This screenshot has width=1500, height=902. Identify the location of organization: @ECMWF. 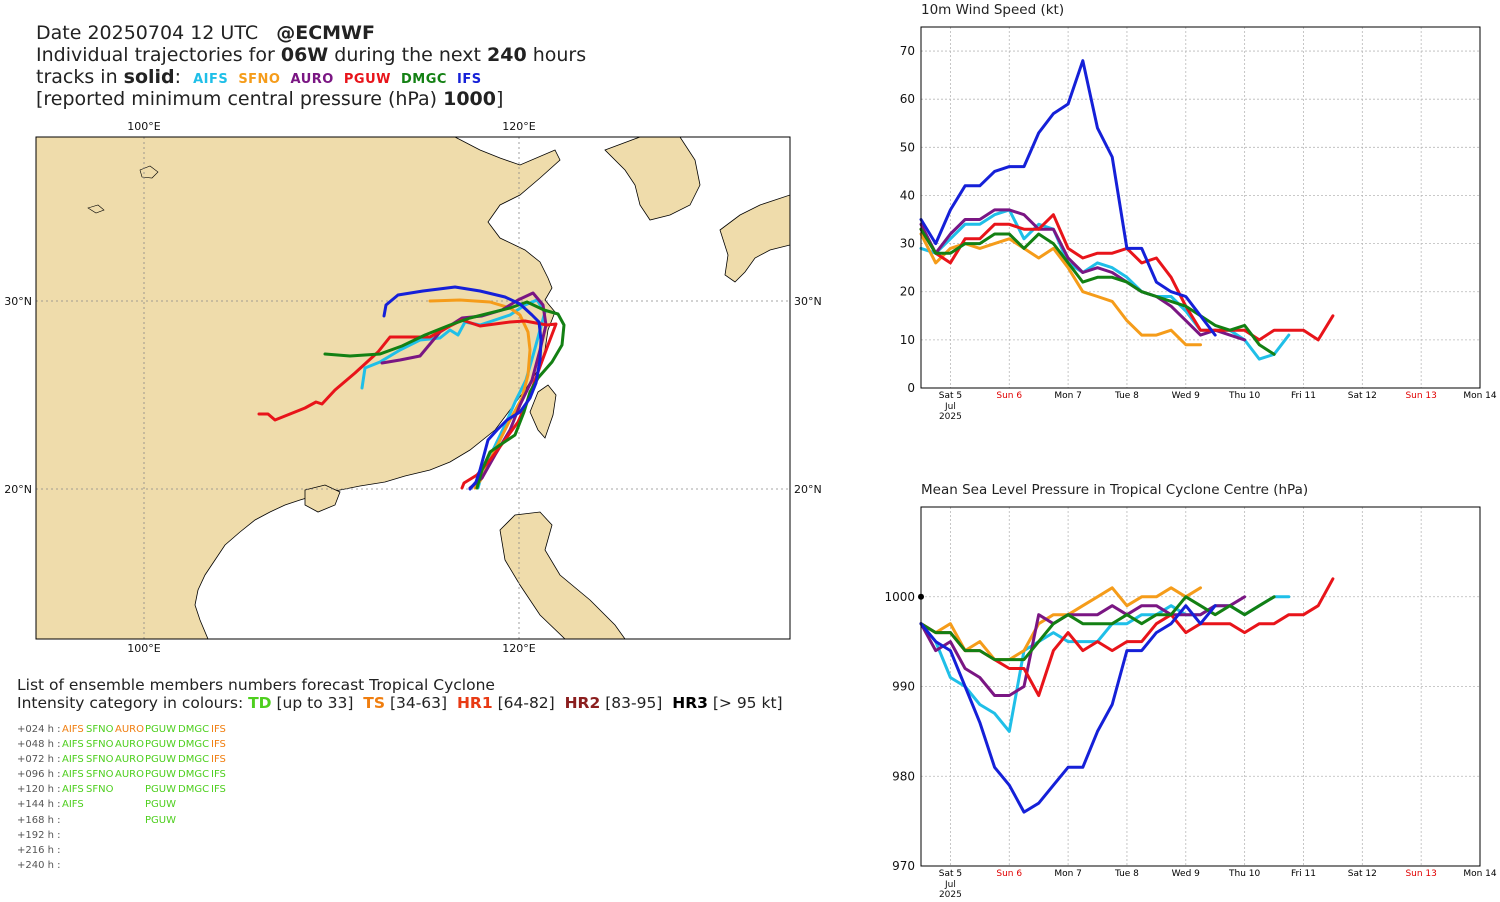
(325, 33).